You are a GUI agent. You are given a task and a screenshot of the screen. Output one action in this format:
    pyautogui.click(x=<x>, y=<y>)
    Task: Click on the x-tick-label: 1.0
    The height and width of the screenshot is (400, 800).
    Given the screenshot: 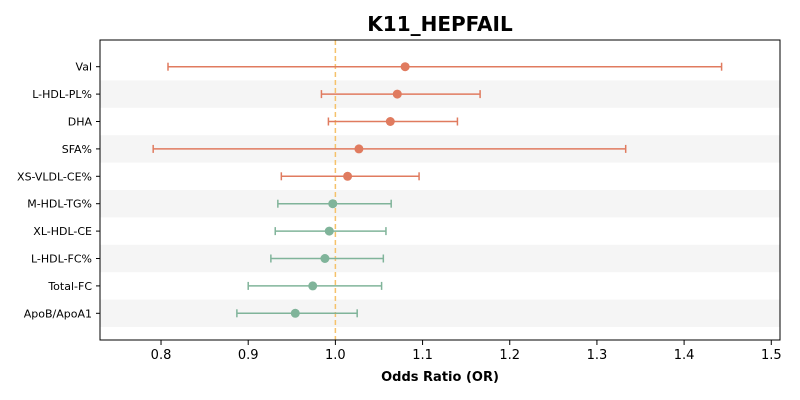 What is the action you would take?
    pyautogui.click(x=335, y=355)
    